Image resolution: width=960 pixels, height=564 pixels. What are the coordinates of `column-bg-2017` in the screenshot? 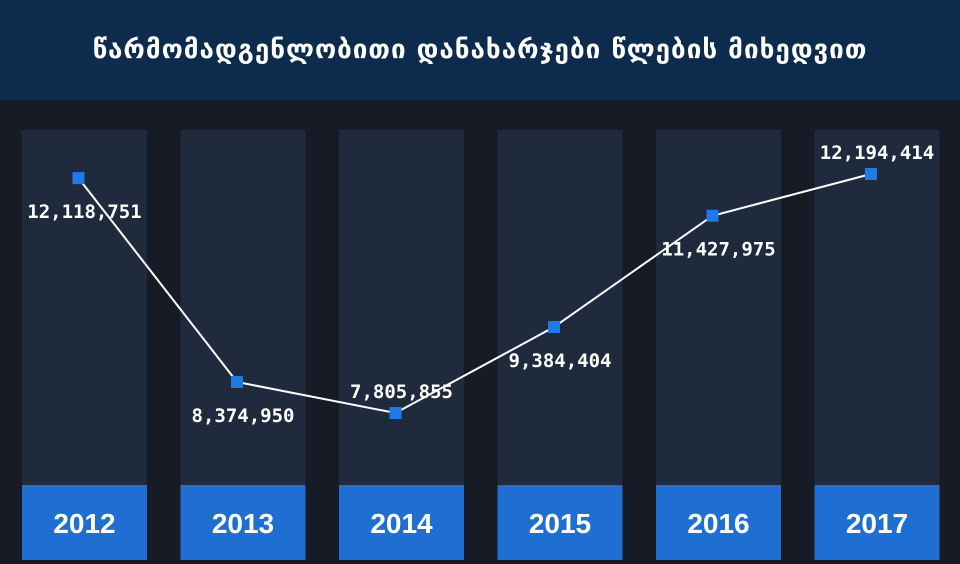 It's located at (877, 307).